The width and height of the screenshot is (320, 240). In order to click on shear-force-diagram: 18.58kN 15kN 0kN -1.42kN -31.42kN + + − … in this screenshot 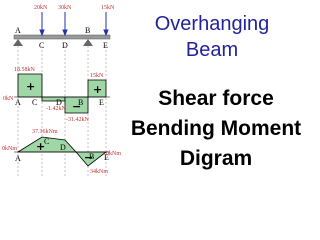, I will do `click(56, 95)`.